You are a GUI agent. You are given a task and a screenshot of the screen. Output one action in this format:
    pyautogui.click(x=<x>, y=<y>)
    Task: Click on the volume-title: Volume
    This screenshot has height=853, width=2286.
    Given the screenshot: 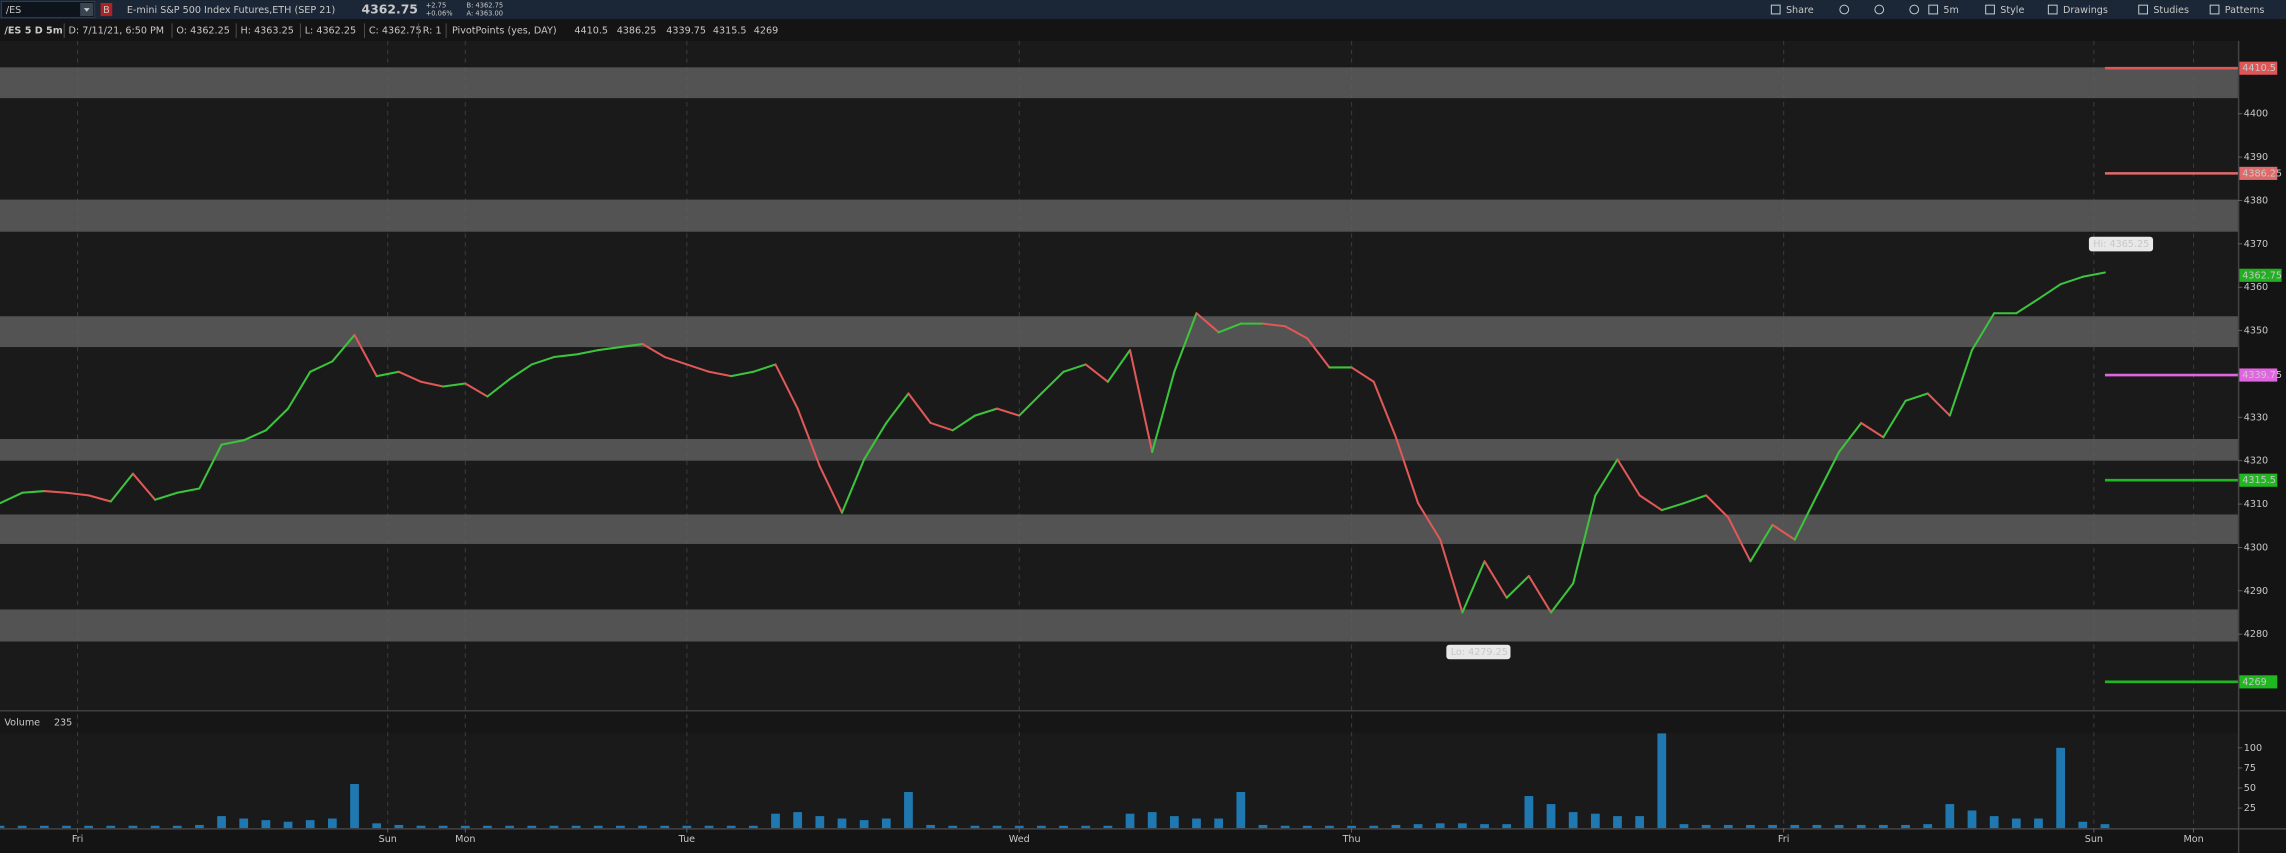 What is the action you would take?
    pyautogui.click(x=22, y=722)
    